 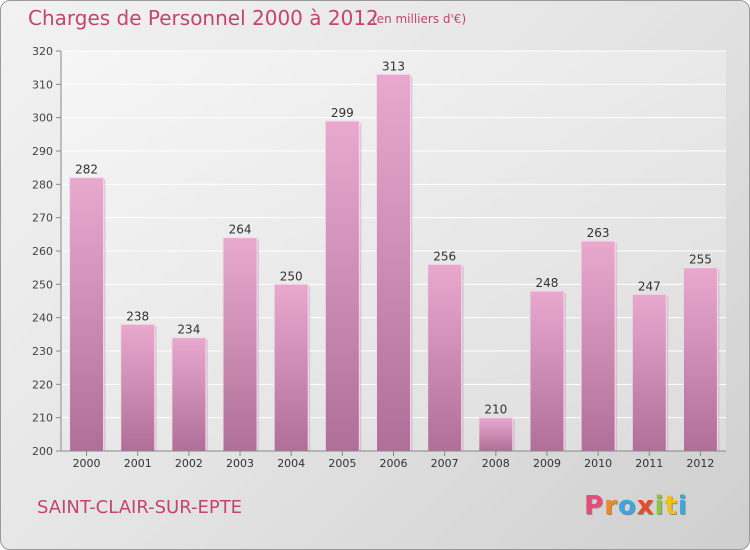 What do you see at coordinates (444, 256) in the screenshot?
I see `value-label-2007: 256` at bounding box center [444, 256].